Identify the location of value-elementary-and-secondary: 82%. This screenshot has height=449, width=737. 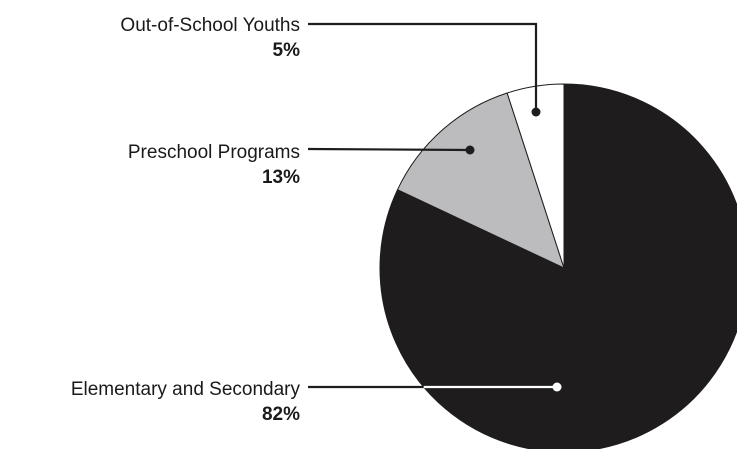
(281, 414).